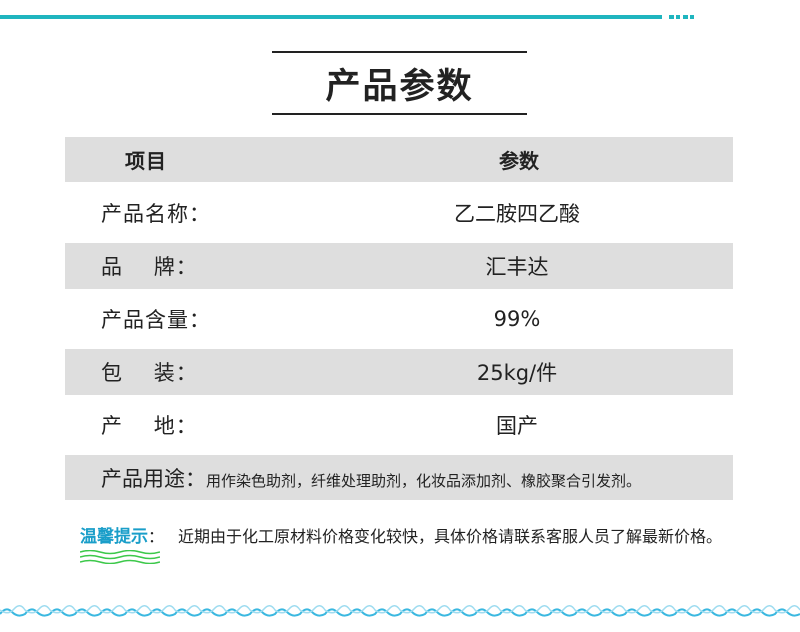  I want to click on row-value: 25kg/件, so click(517, 373).